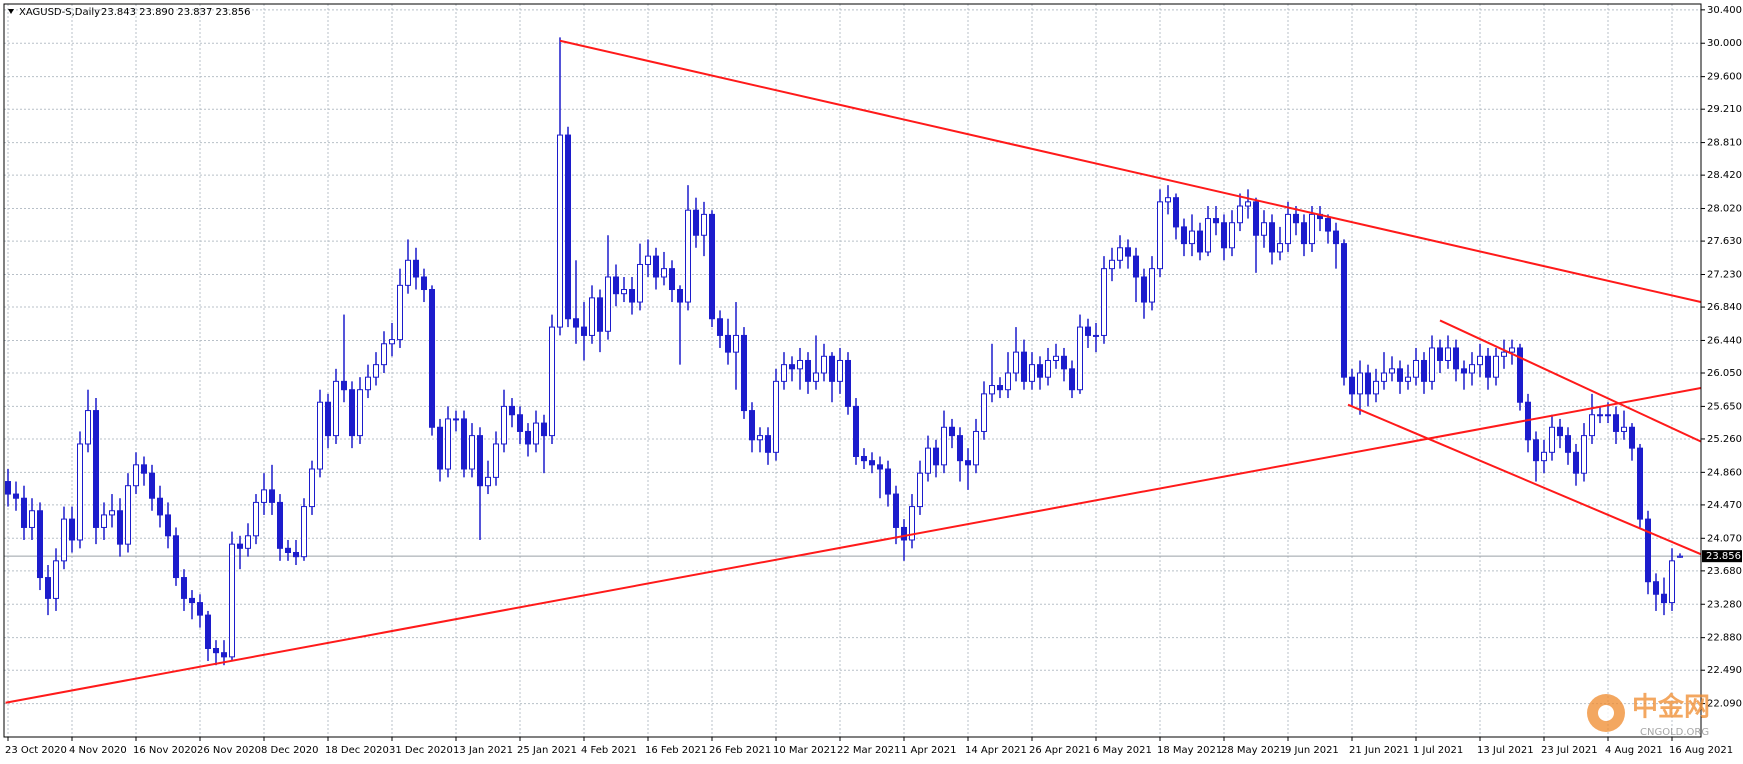 This screenshot has width=1743, height=764. Describe the element at coordinates (1724, 274) in the screenshot. I see `y-tick-label: 27.230` at that location.